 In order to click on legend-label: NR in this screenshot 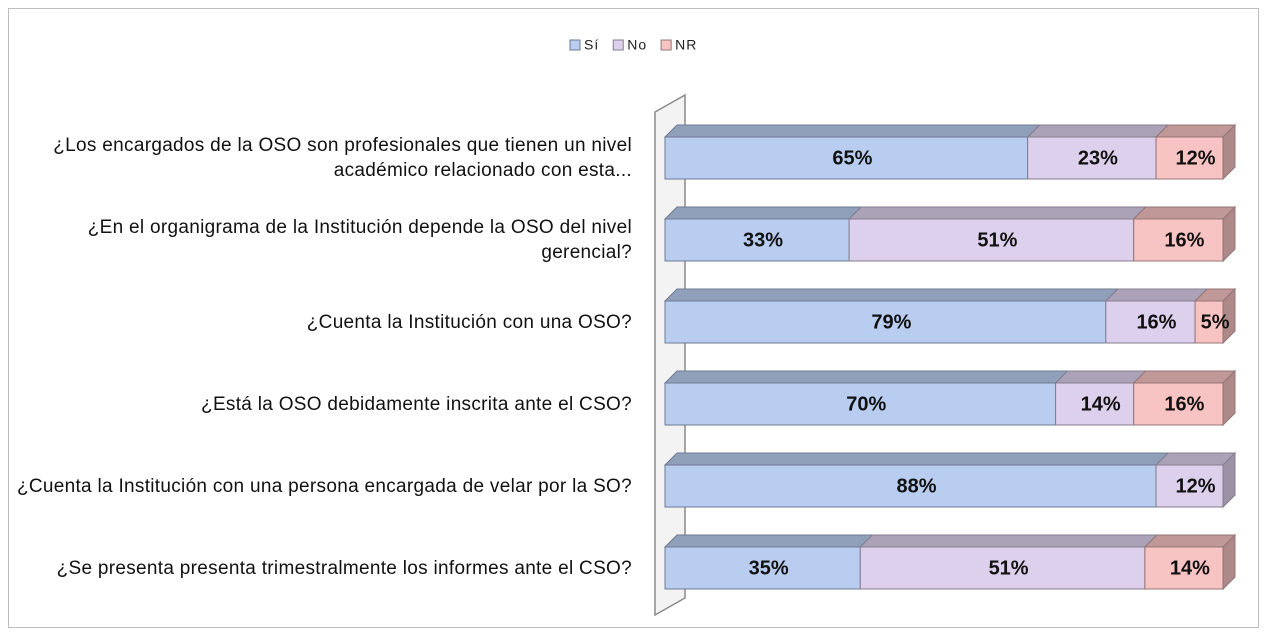, I will do `click(686, 45)`.